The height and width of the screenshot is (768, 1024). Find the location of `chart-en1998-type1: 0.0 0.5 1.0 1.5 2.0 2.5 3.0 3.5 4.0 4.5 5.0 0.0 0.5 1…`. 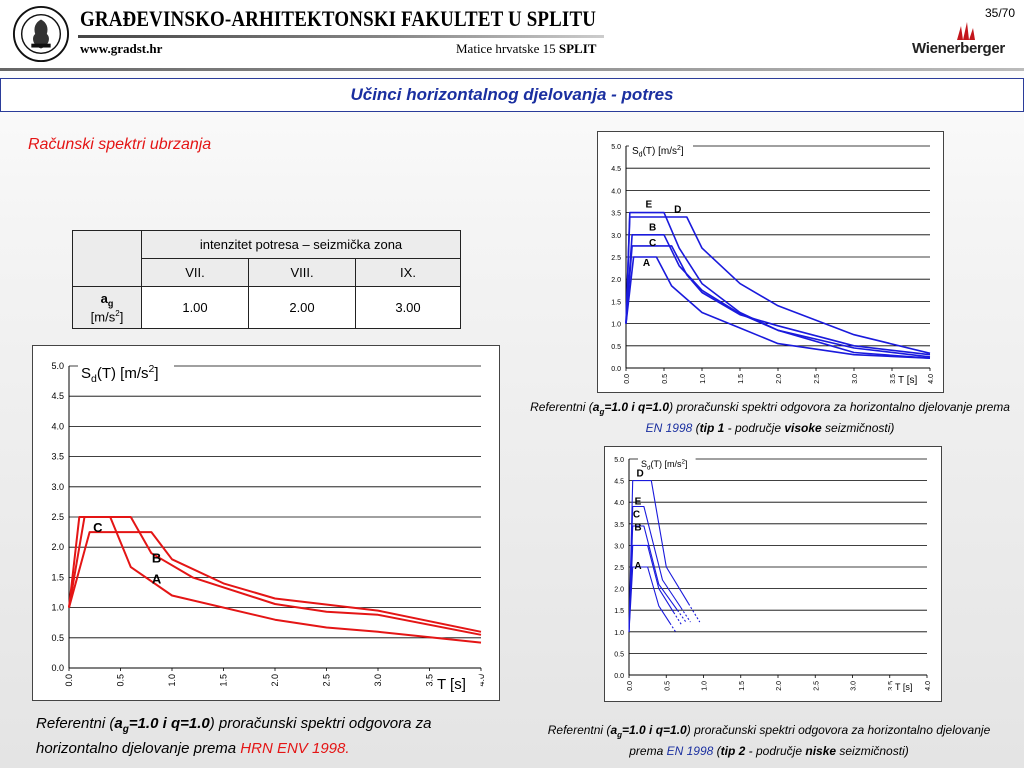

chart-en1998-type1: 0.0 0.5 1.0 1.5 2.0 2.5 3.0 3.5 4.0 4.5 5.0 0.0 0.5 1… is located at coordinates (770, 262).